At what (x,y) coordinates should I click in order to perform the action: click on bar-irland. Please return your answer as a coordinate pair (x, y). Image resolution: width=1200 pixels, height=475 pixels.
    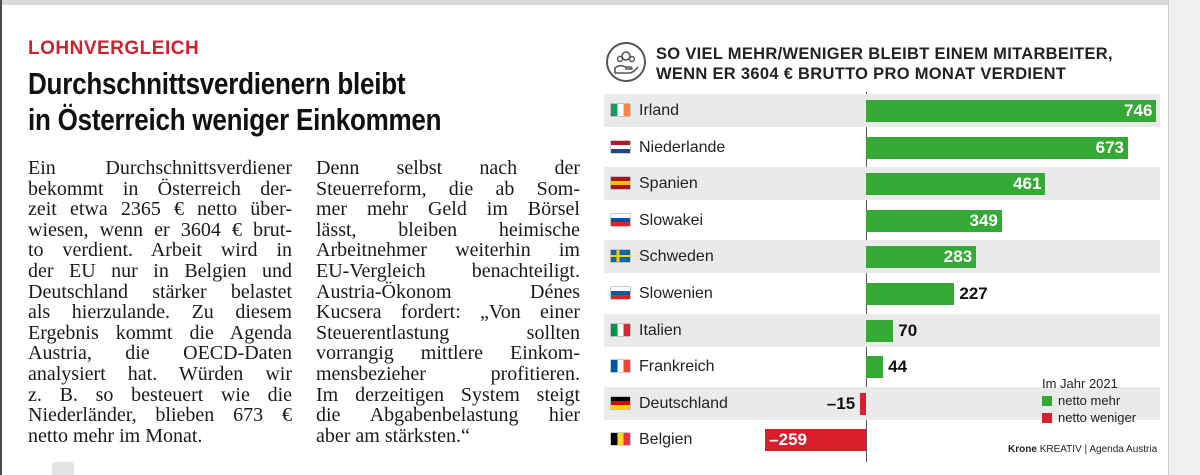
    Looking at the image, I should click on (1011, 111).